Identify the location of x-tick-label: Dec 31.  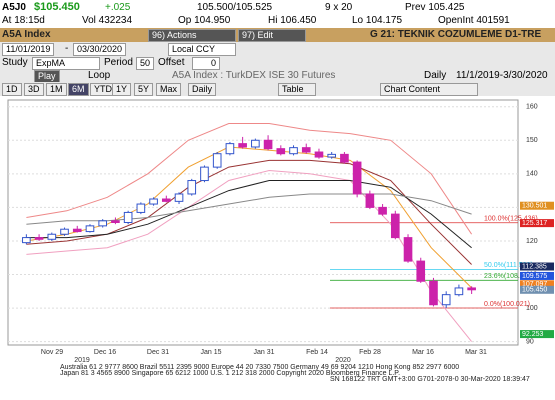
(158, 352).